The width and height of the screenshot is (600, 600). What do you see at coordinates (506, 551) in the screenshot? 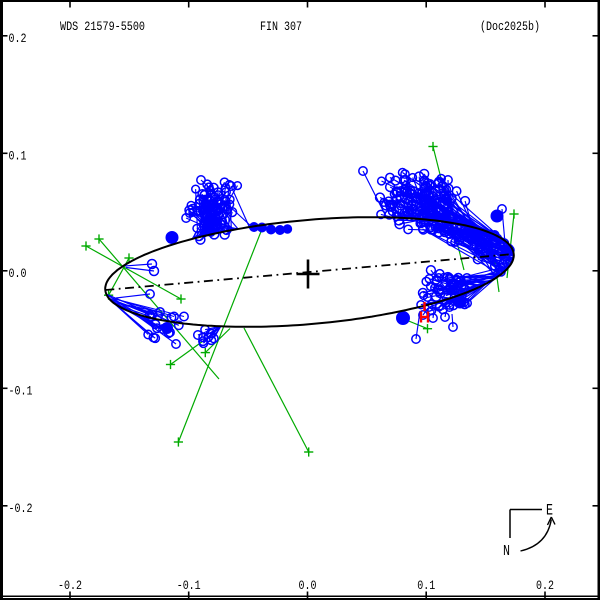
I see `svg-text: N` at bounding box center [506, 551].